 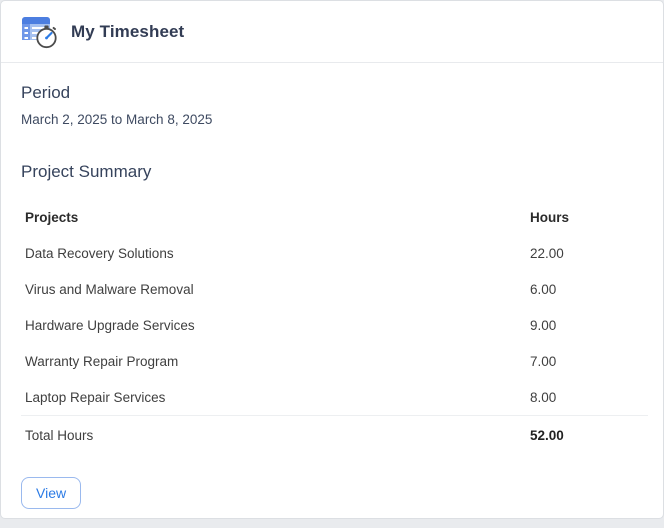 What do you see at coordinates (550, 217) in the screenshot?
I see `hours-column-header: Hours` at bounding box center [550, 217].